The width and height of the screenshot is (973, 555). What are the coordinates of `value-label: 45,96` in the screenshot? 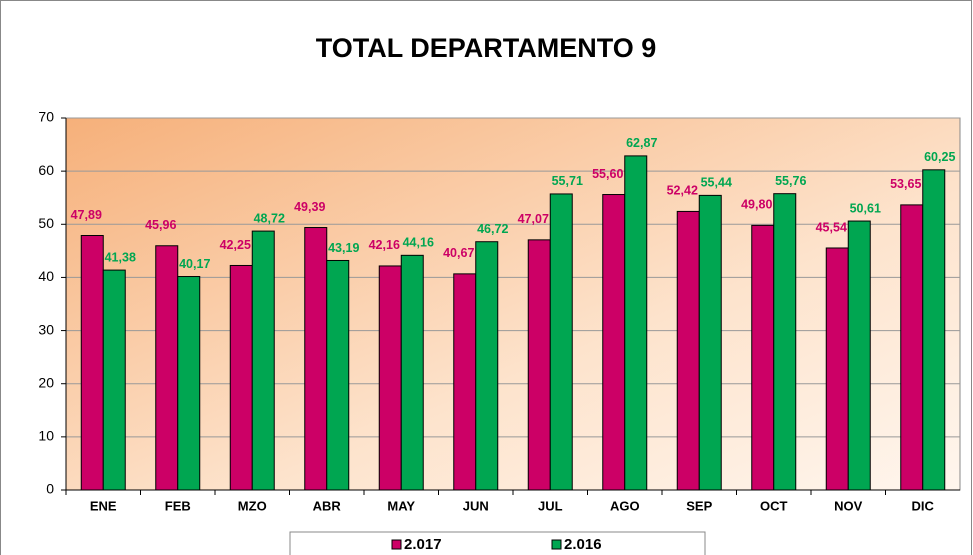 It's located at (160, 225).